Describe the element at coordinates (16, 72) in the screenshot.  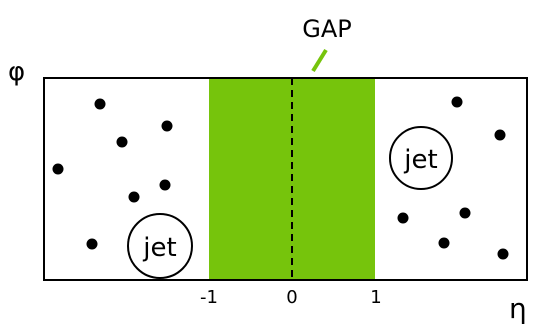
I see `y-axis-label: φ` at that location.